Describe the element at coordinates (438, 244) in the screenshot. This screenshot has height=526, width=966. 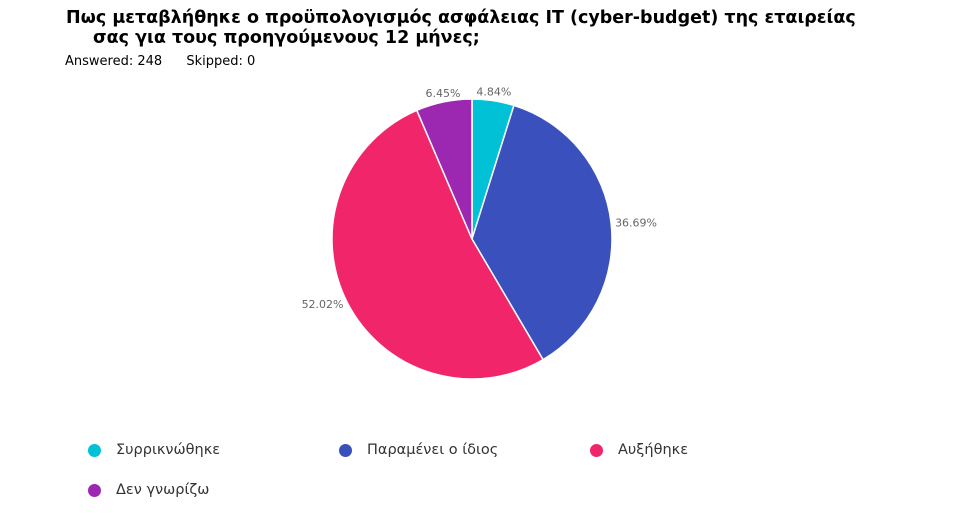
I see `pie-slice-increased` at that location.